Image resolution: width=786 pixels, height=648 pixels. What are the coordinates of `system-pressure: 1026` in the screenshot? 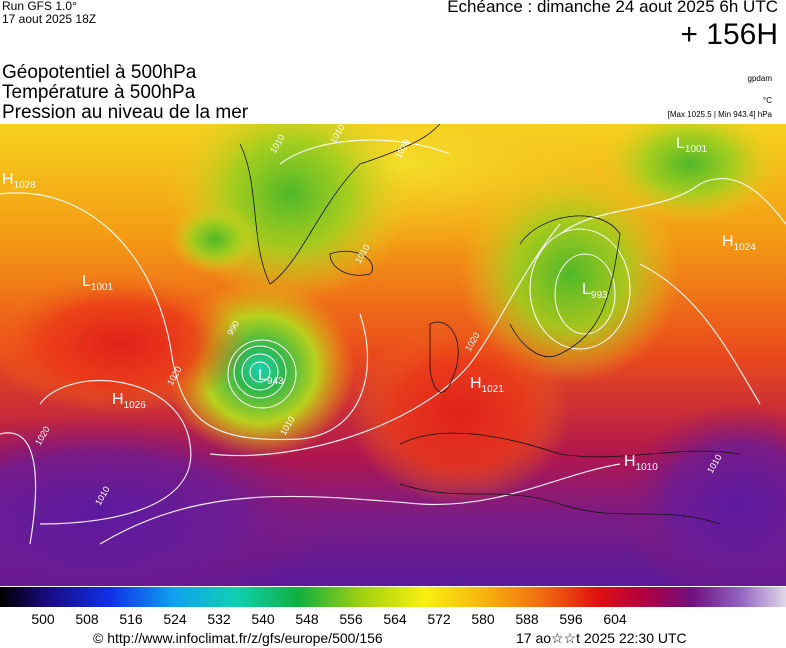 It's located at (135, 405).